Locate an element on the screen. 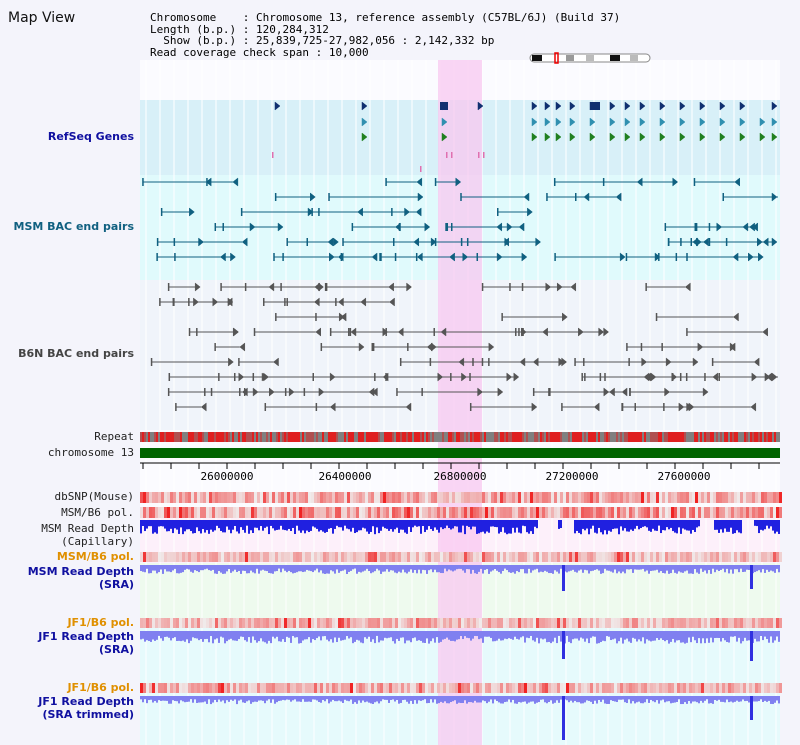  track-label-jf1-b6-pol: JF1/B6 pol. is located at coordinates (100, 622).